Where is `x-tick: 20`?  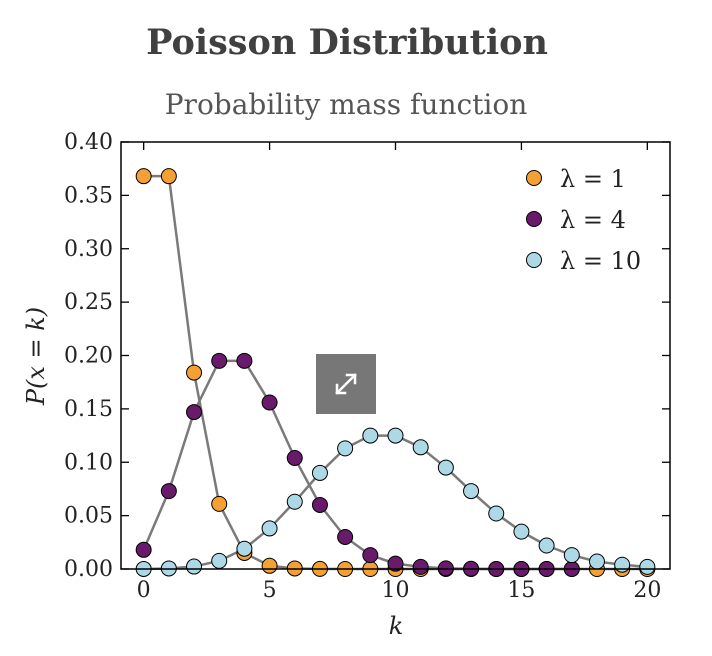
x-tick: 20 is located at coordinates (647, 372).